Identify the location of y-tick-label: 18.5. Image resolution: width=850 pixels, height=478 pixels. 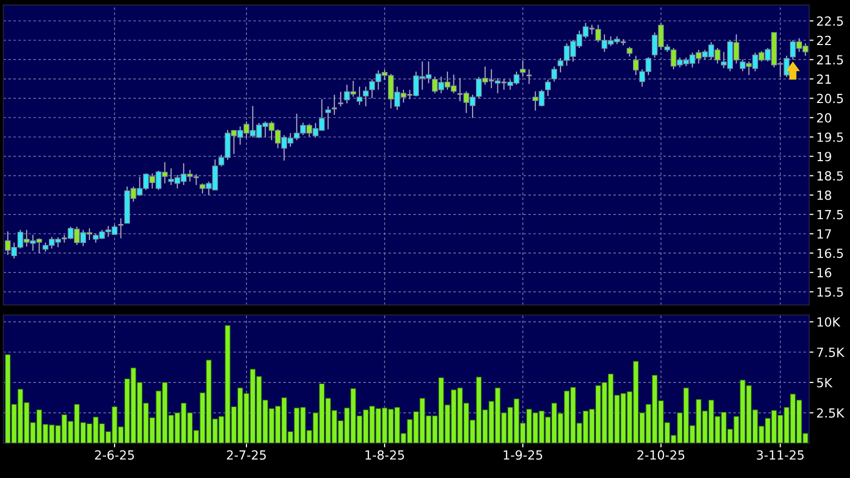
(830, 176).